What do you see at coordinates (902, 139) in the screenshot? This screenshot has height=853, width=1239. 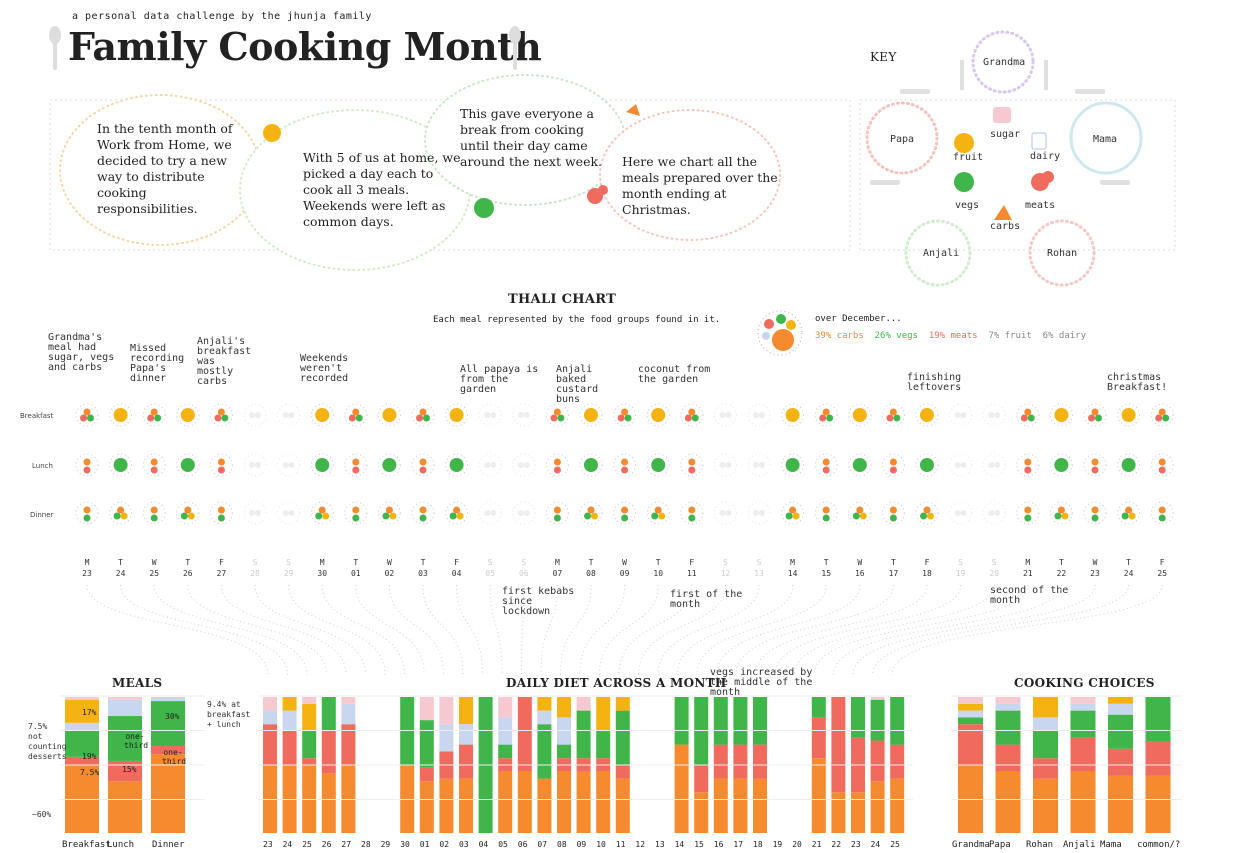 I see `key-papa: Papa` at bounding box center [902, 139].